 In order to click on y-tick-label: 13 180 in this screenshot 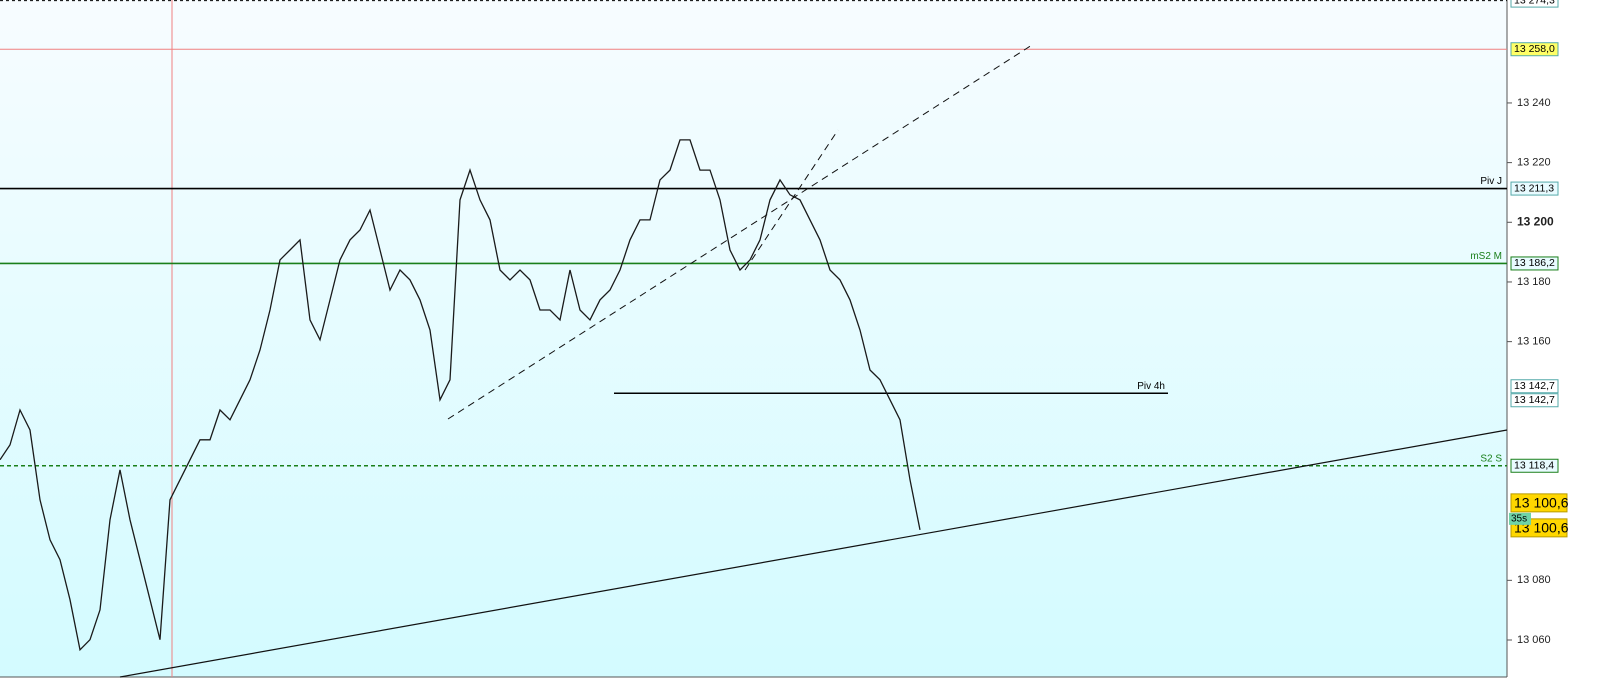, I will do `click(1534, 282)`.